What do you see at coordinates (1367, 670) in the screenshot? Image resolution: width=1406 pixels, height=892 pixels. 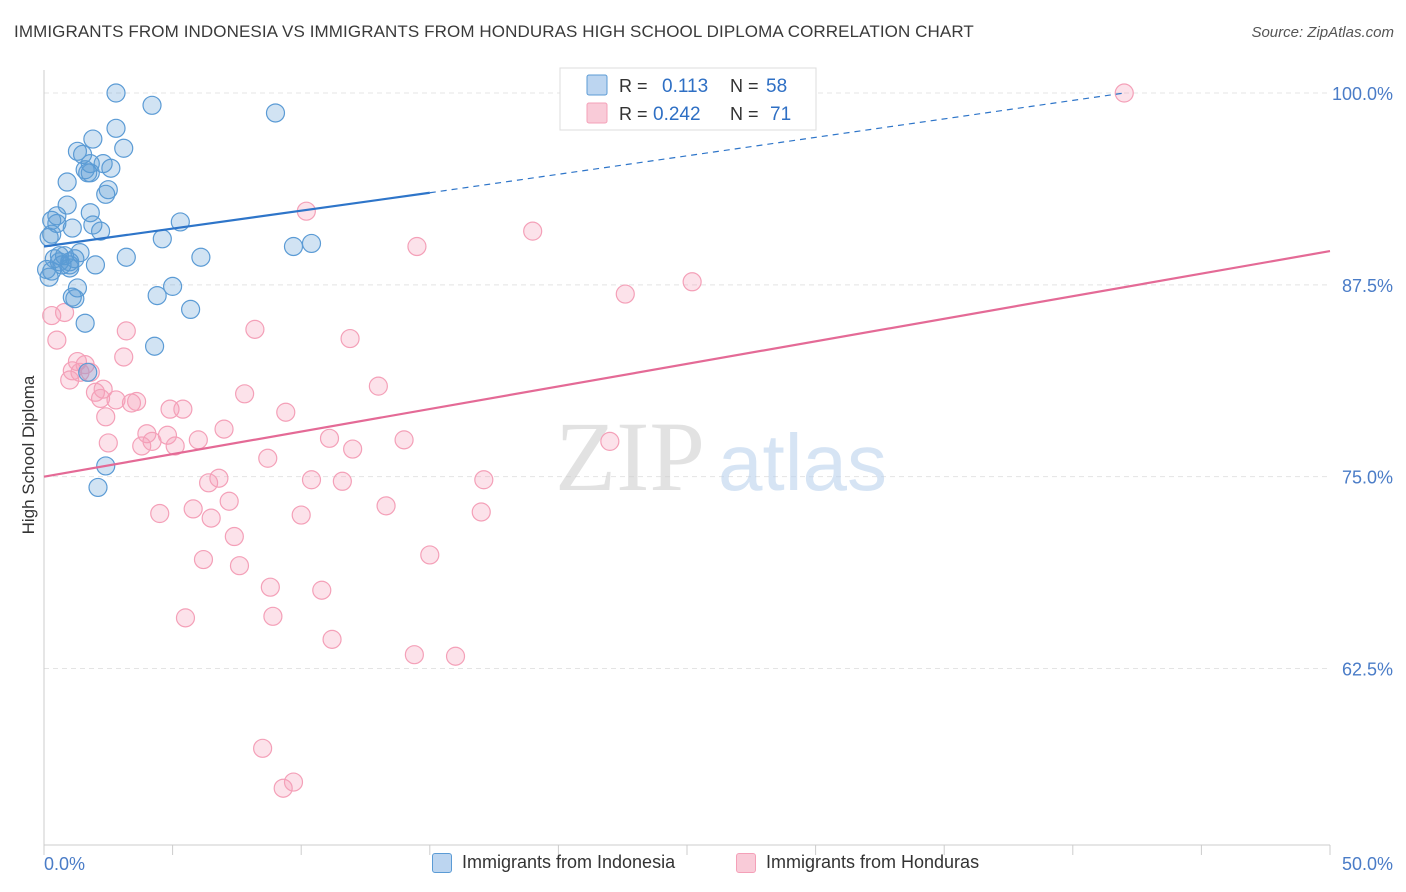 I see `y-tick-label: 62.5%` at bounding box center [1367, 670].